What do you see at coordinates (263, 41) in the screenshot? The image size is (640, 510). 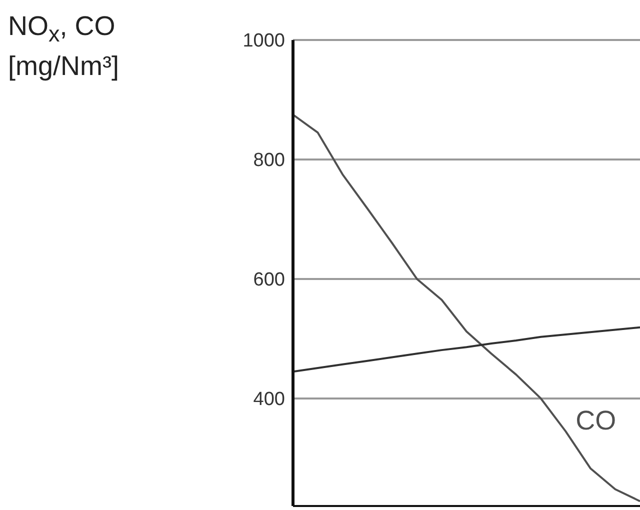 I see `y-tick-label: 1000` at bounding box center [263, 41].